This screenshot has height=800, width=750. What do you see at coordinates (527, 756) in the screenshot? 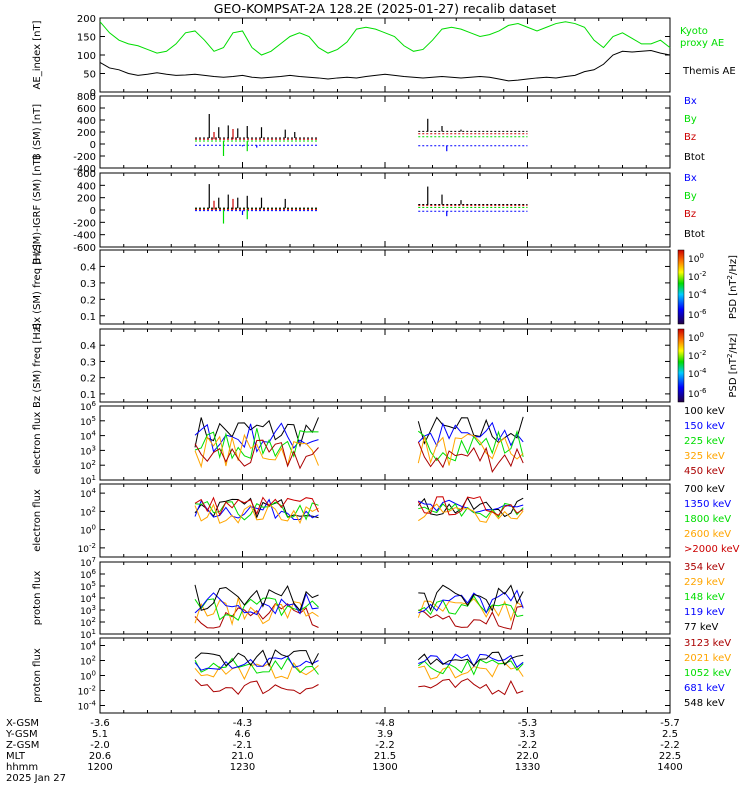
I see `ephemeris-value: 22.0` at bounding box center [527, 756].